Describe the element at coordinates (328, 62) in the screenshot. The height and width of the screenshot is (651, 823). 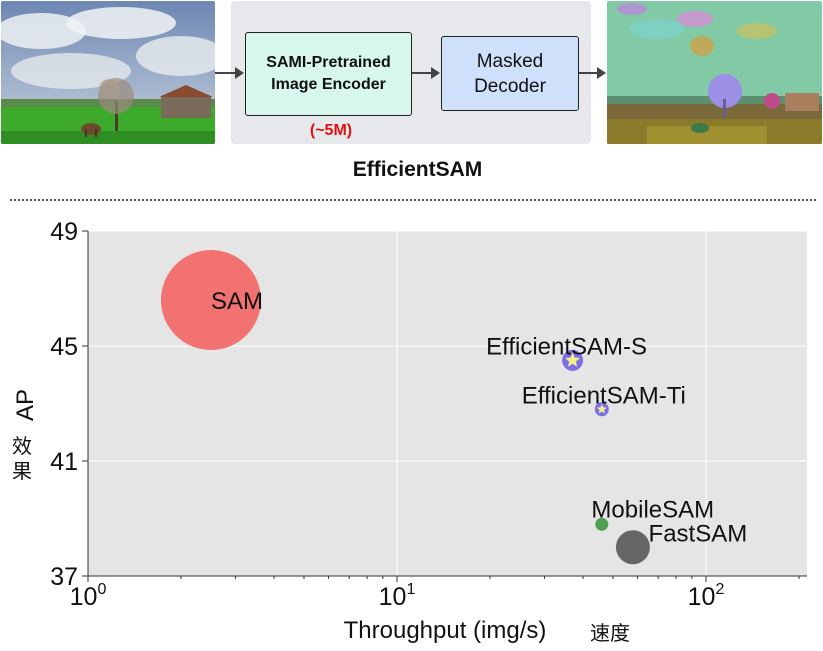
I see `encoder-label-line1: SAMI-Pretrained` at that location.